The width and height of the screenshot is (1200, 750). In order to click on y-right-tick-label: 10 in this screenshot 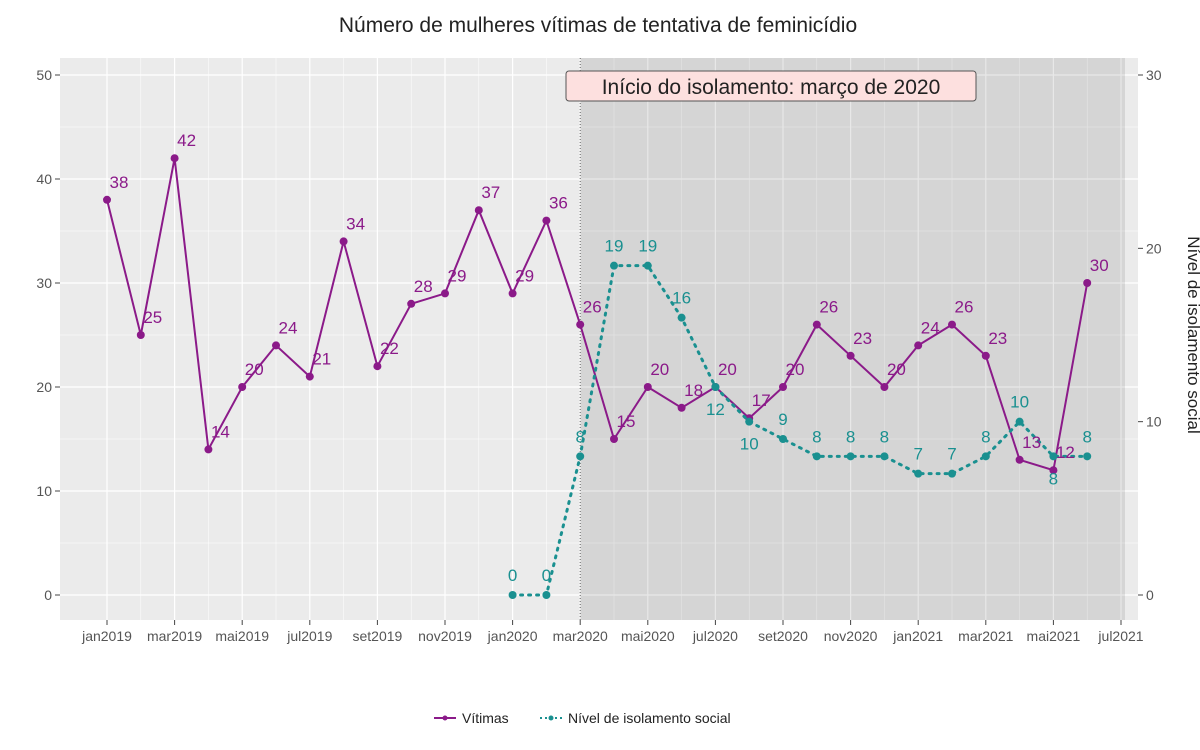, I will do `click(1154, 422)`.